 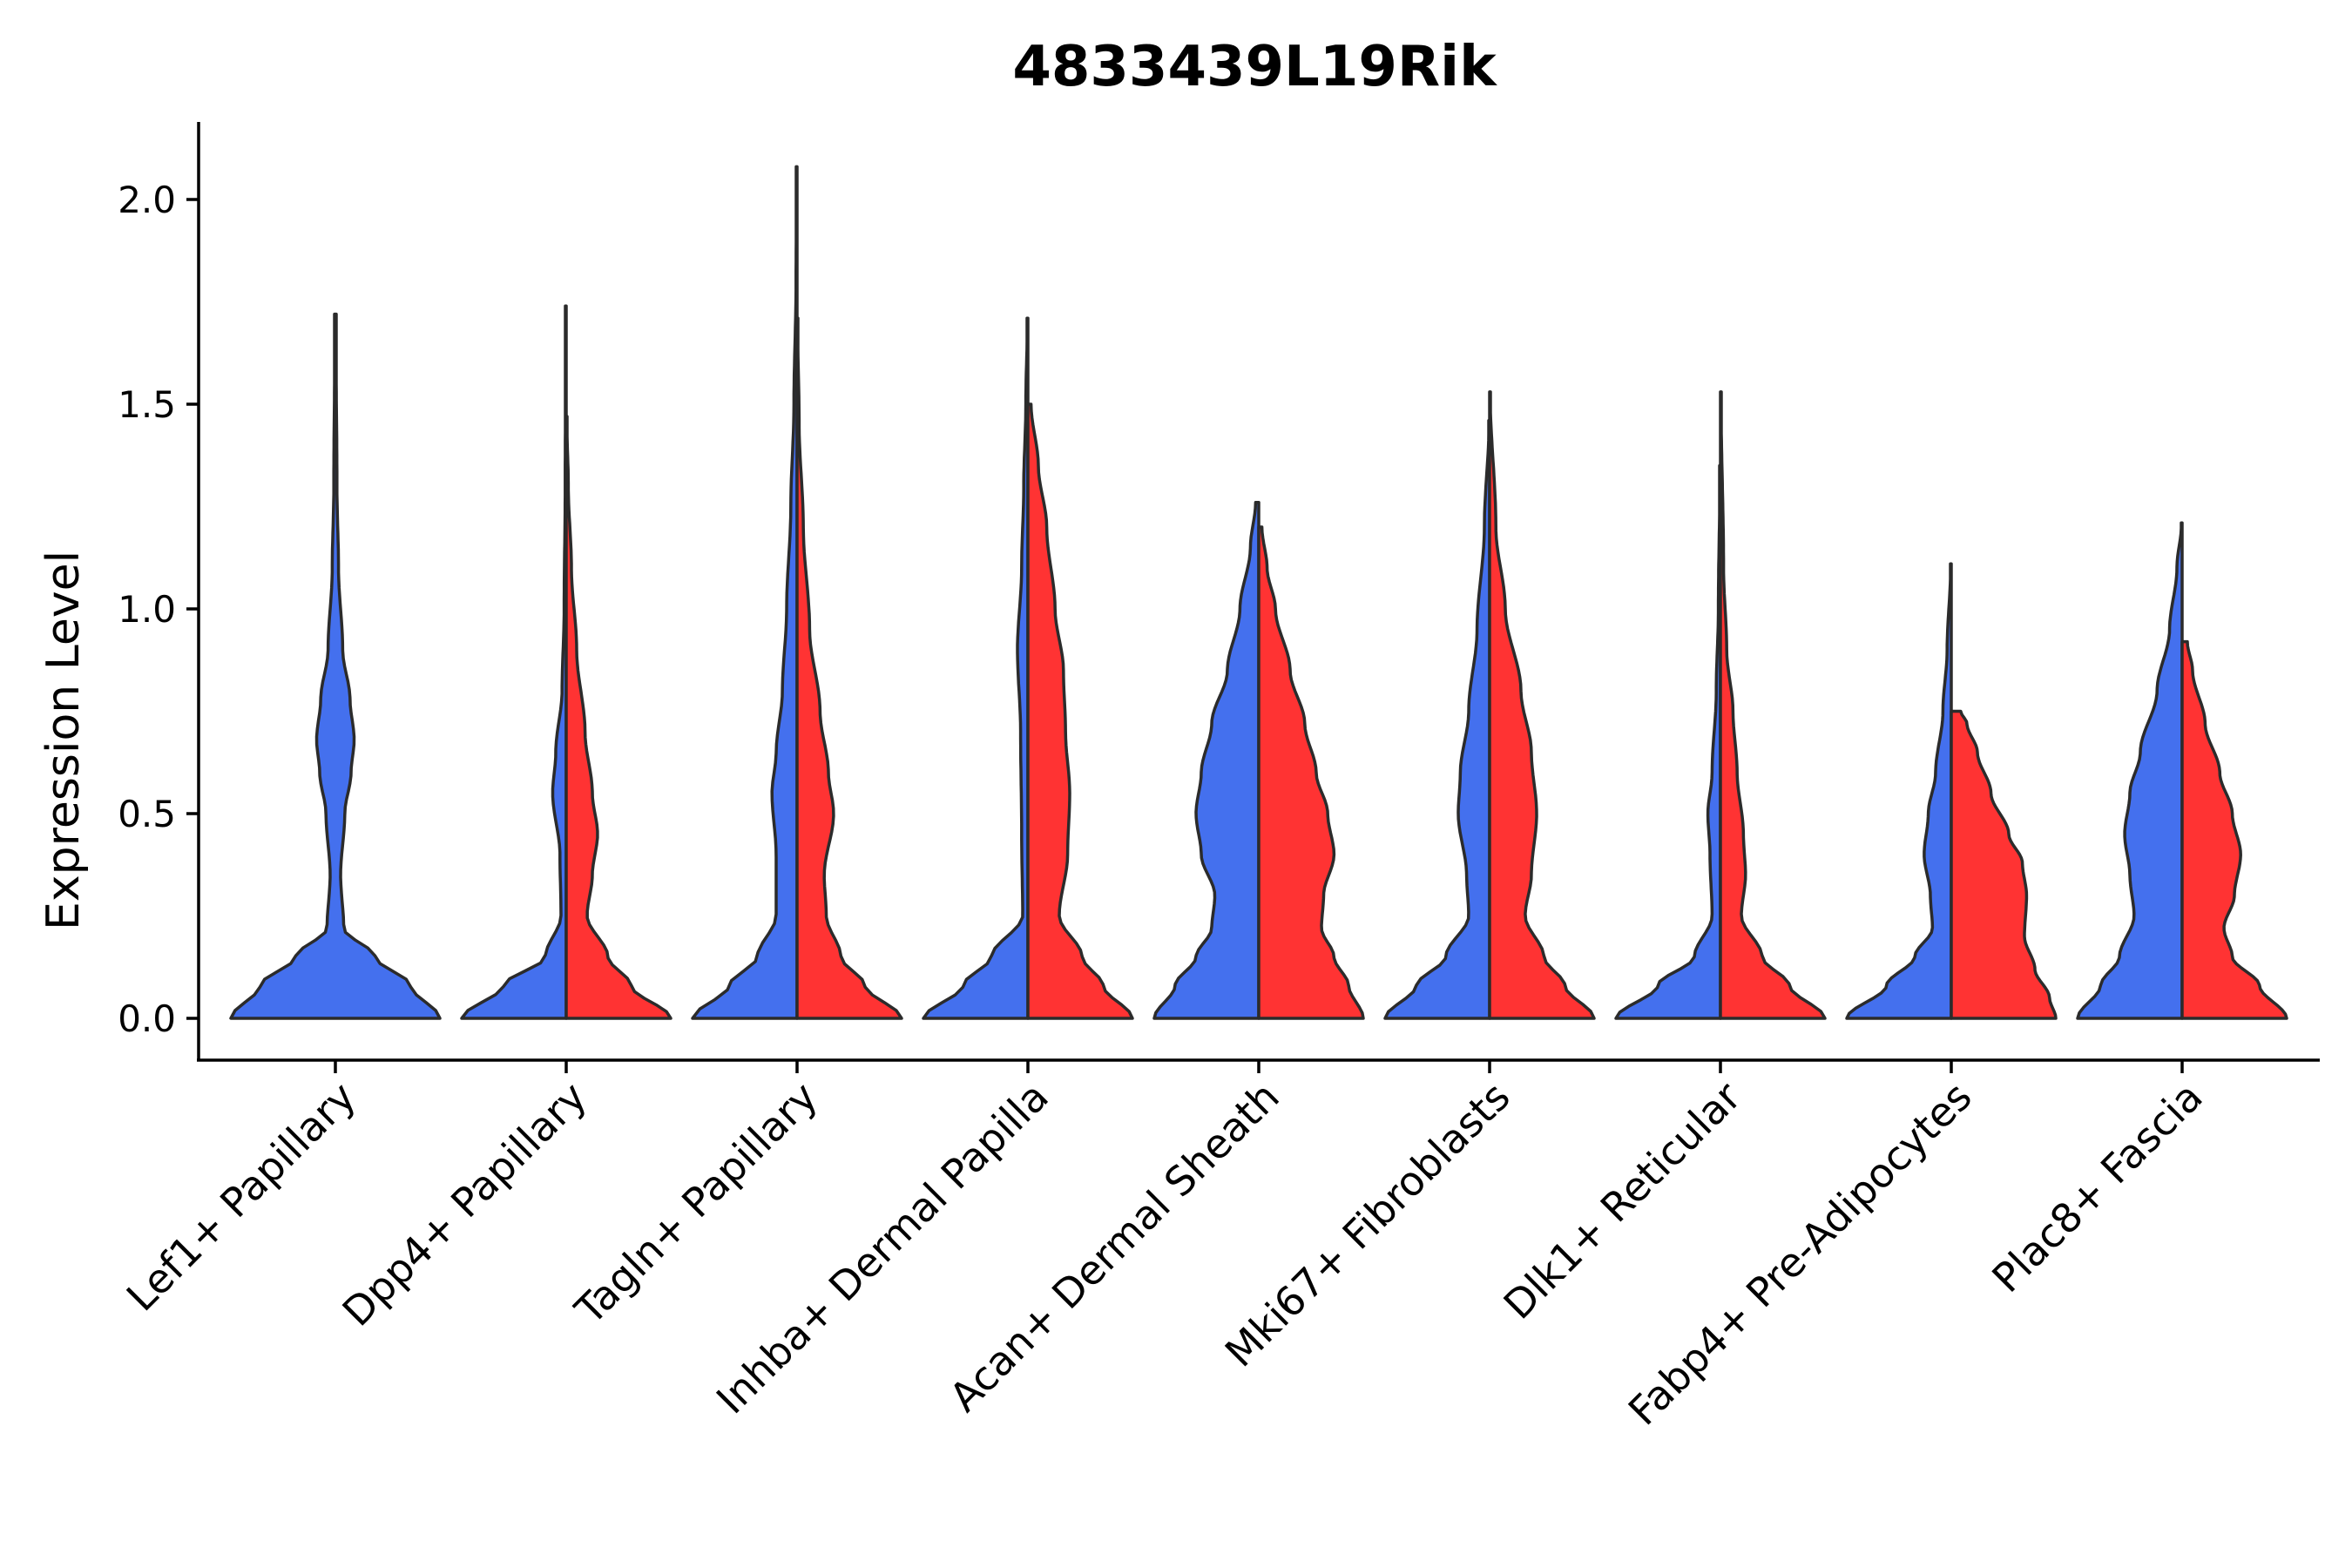 What do you see at coordinates (1311, 772) in the screenshot?
I see `violin-acan-dermal-sheath-red` at bounding box center [1311, 772].